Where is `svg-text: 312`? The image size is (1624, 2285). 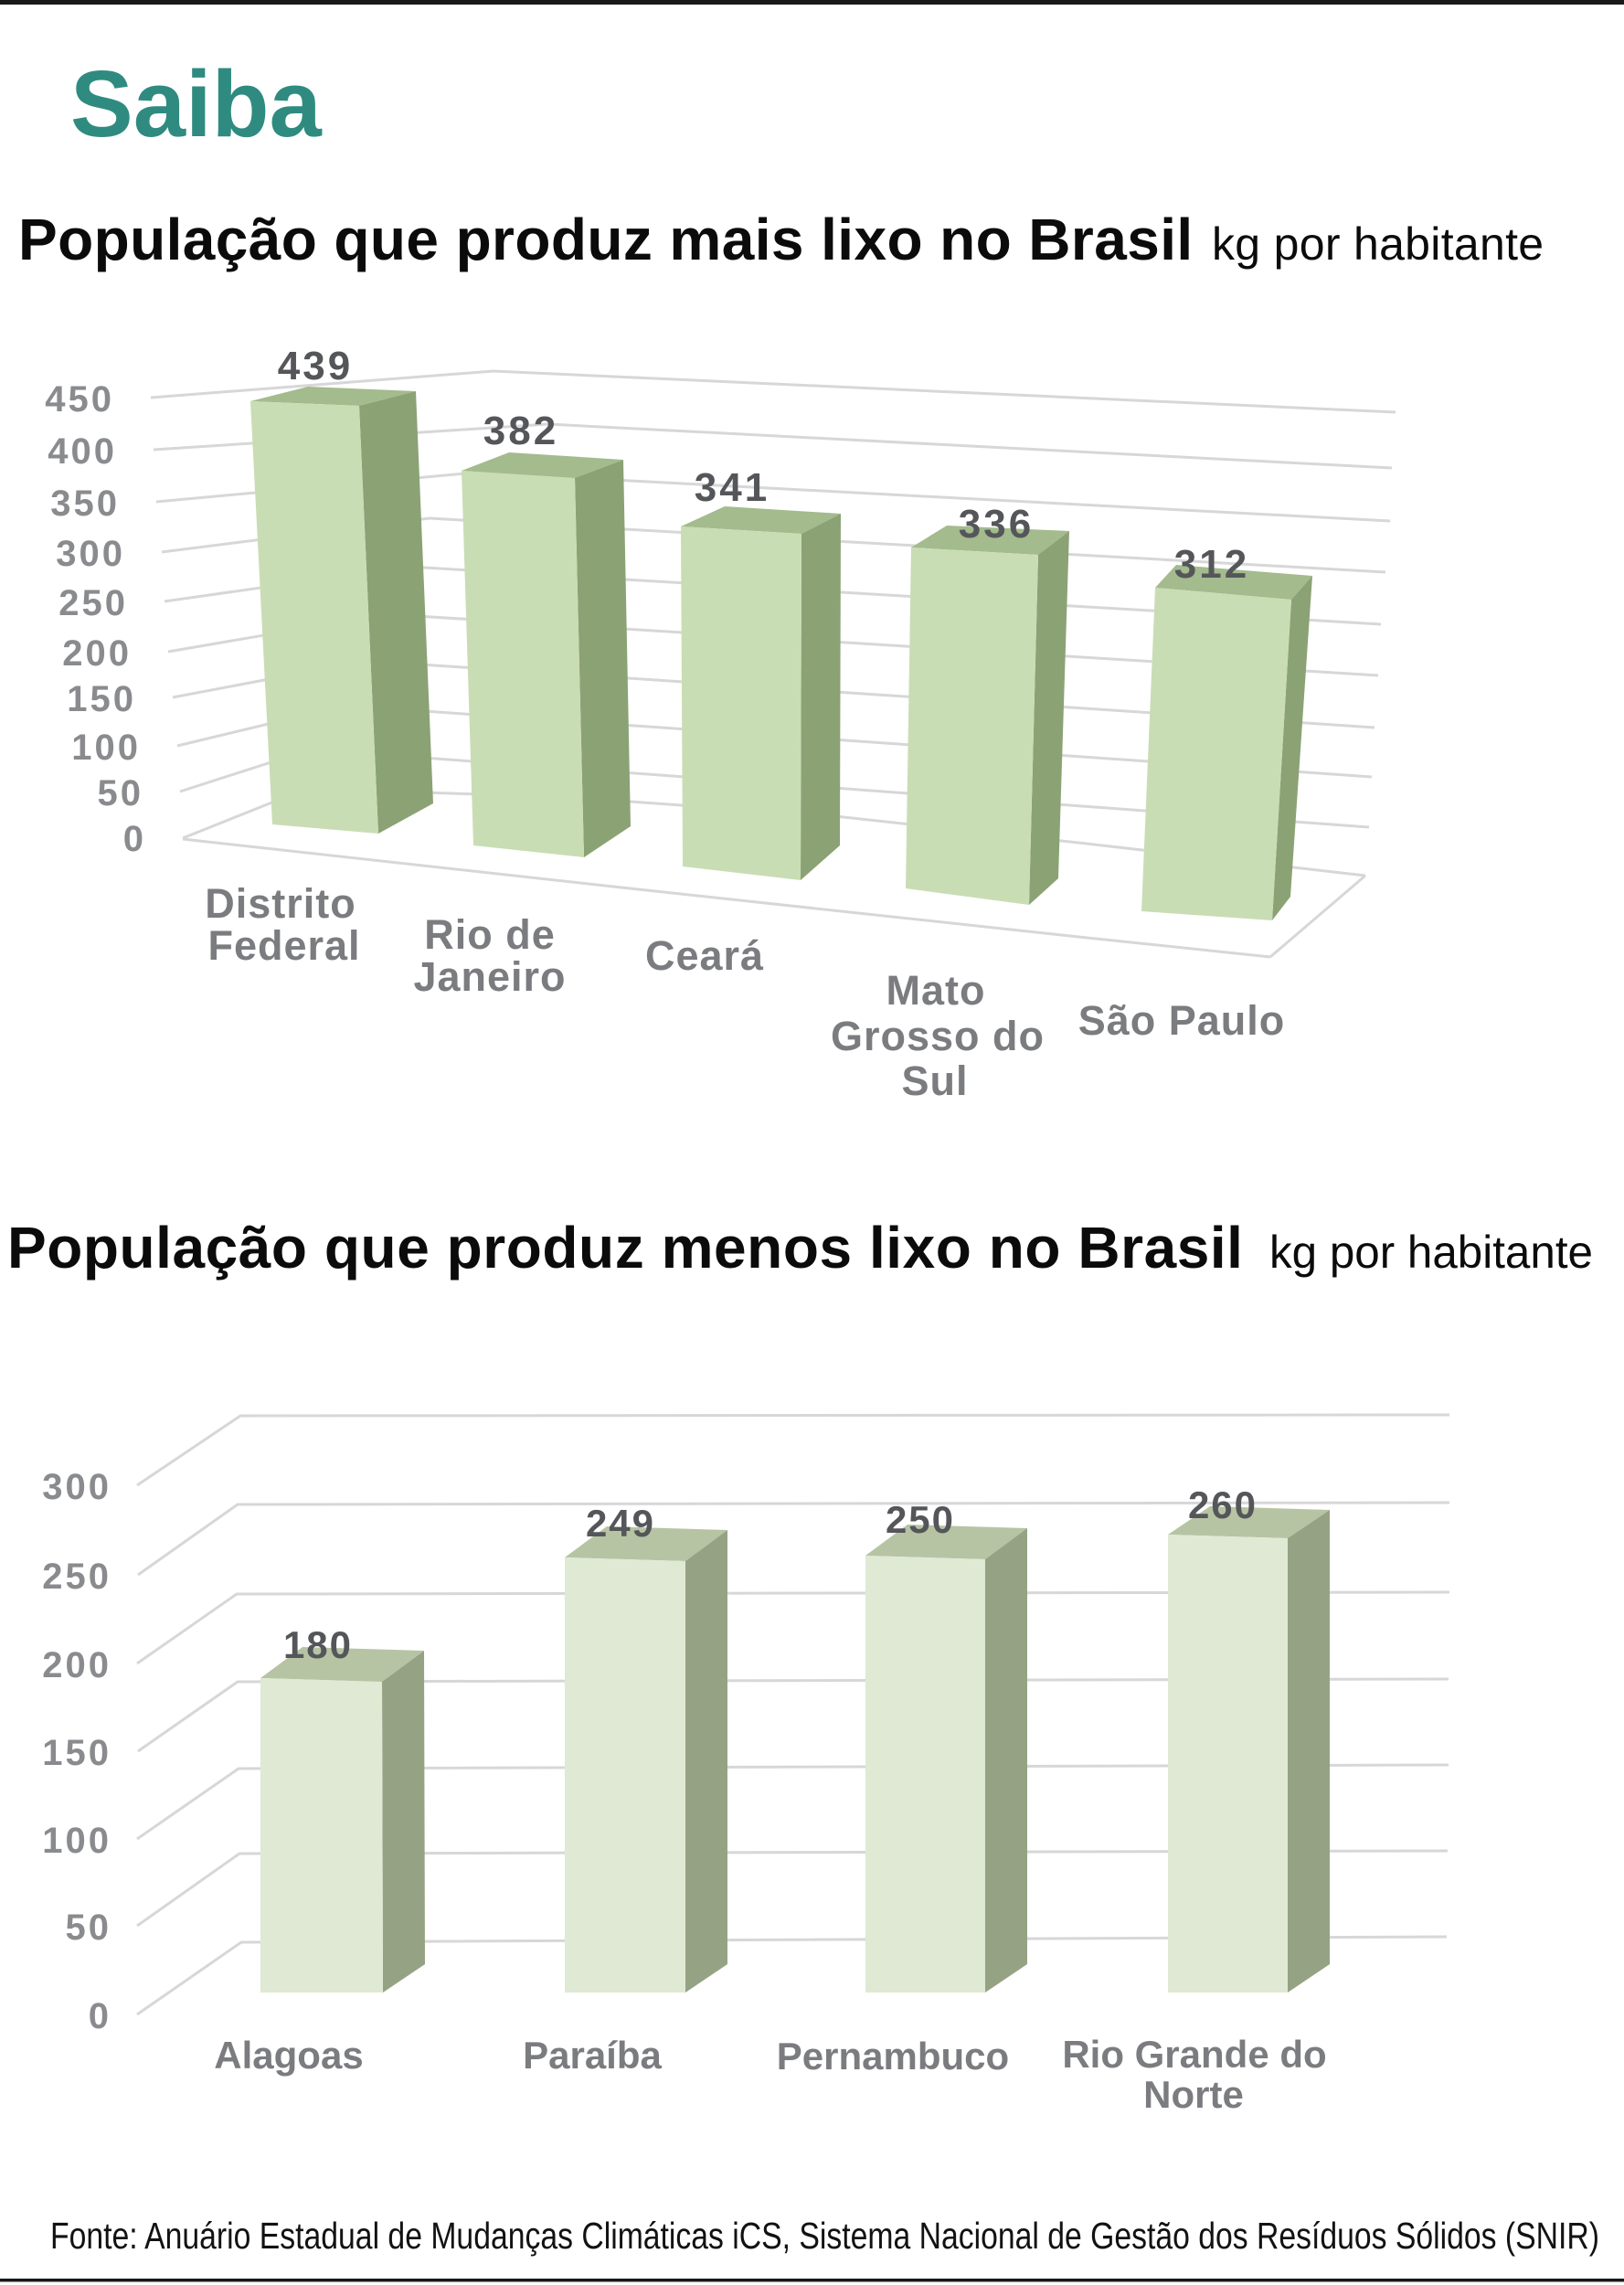 svg-text: 312 is located at coordinates (1212, 564).